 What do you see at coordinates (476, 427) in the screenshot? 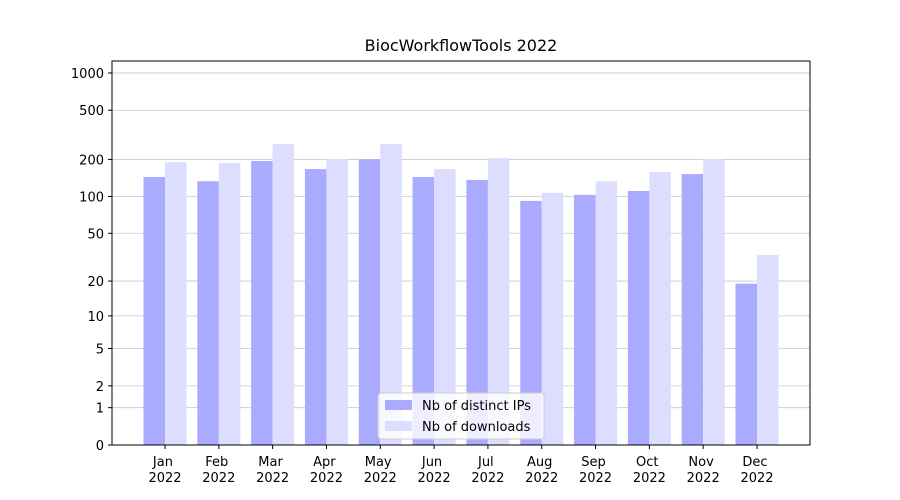
I see `legend-label: Nb of downloads` at bounding box center [476, 427].